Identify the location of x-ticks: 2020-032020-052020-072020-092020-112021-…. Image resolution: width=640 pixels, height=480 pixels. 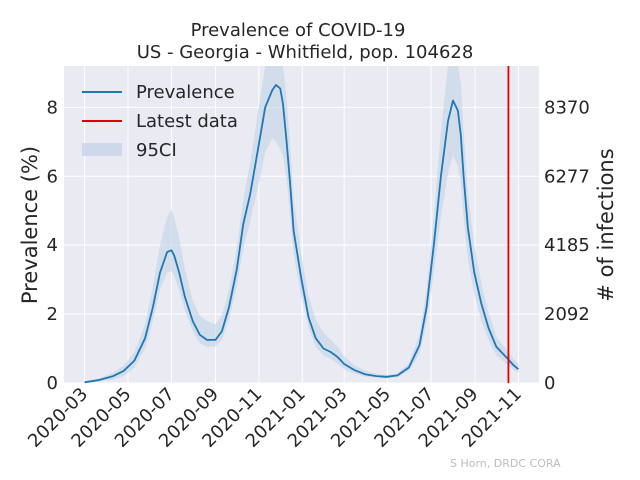
(275, 418).